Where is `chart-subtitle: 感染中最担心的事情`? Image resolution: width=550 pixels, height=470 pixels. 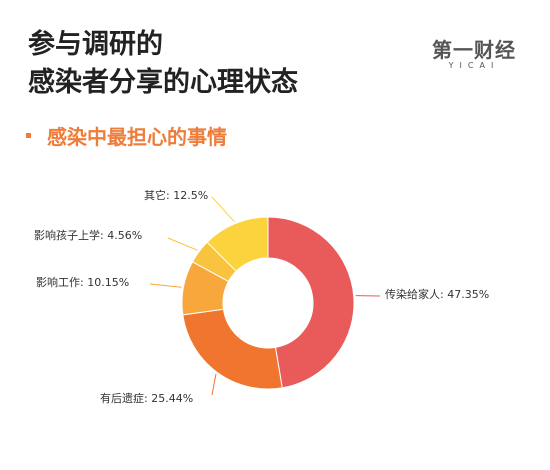
chart-subtitle: 感染中最担心的事情 is located at coordinates (126, 135).